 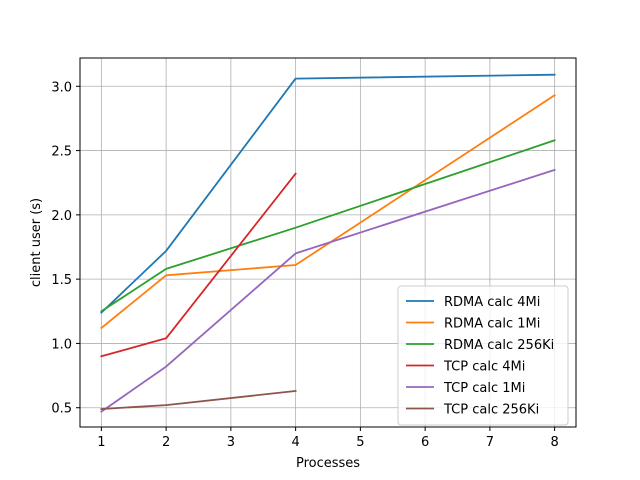 I want to click on x-tick-label: 6, so click(x=425, y=442).